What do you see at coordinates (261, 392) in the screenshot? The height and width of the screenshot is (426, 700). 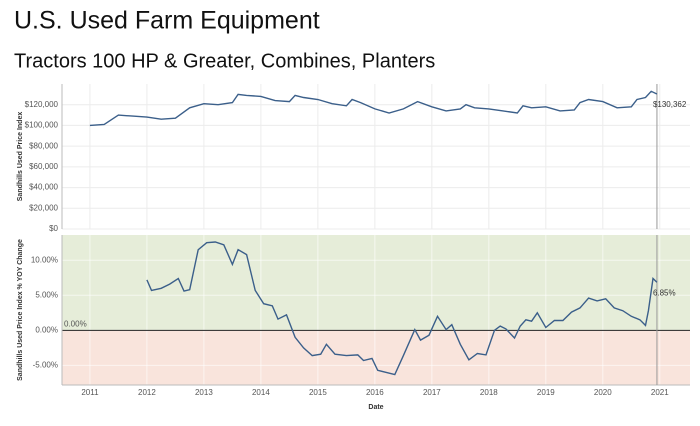 I see `x-tick-label: 2014` at bounding box center [261, 392].